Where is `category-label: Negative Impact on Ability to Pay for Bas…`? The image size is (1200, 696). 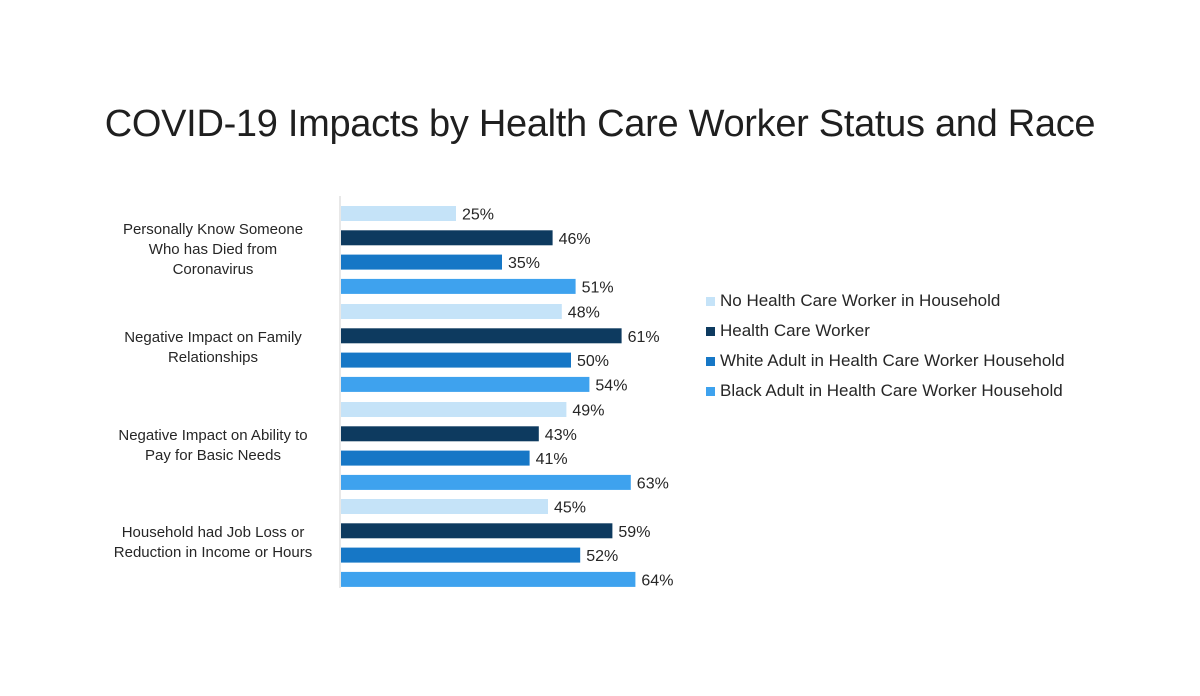 category-label: Negative Impact on Ability to Pay for Bas… is located at coordinates (213, 446).